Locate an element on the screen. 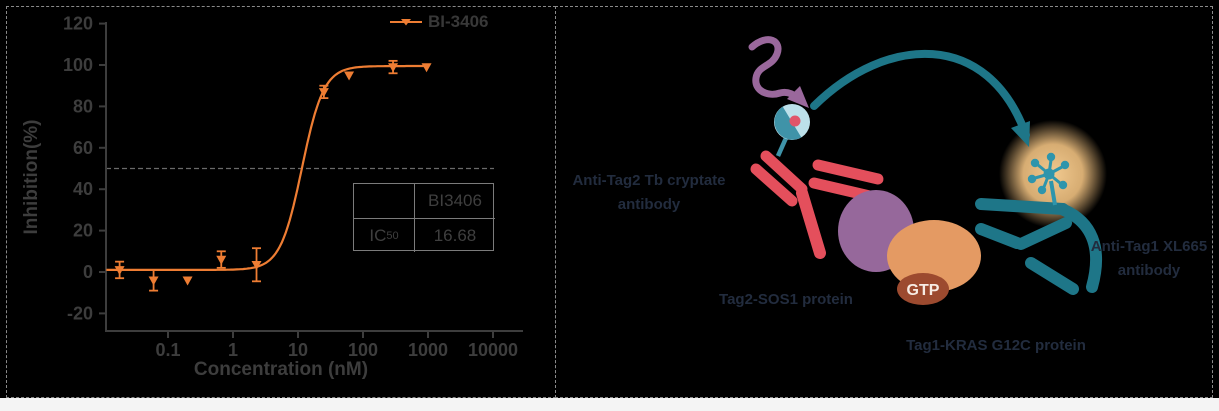 This screenshot has width=1219, height=411. x-tick-label: 100 is located at coordinates (363, 350).